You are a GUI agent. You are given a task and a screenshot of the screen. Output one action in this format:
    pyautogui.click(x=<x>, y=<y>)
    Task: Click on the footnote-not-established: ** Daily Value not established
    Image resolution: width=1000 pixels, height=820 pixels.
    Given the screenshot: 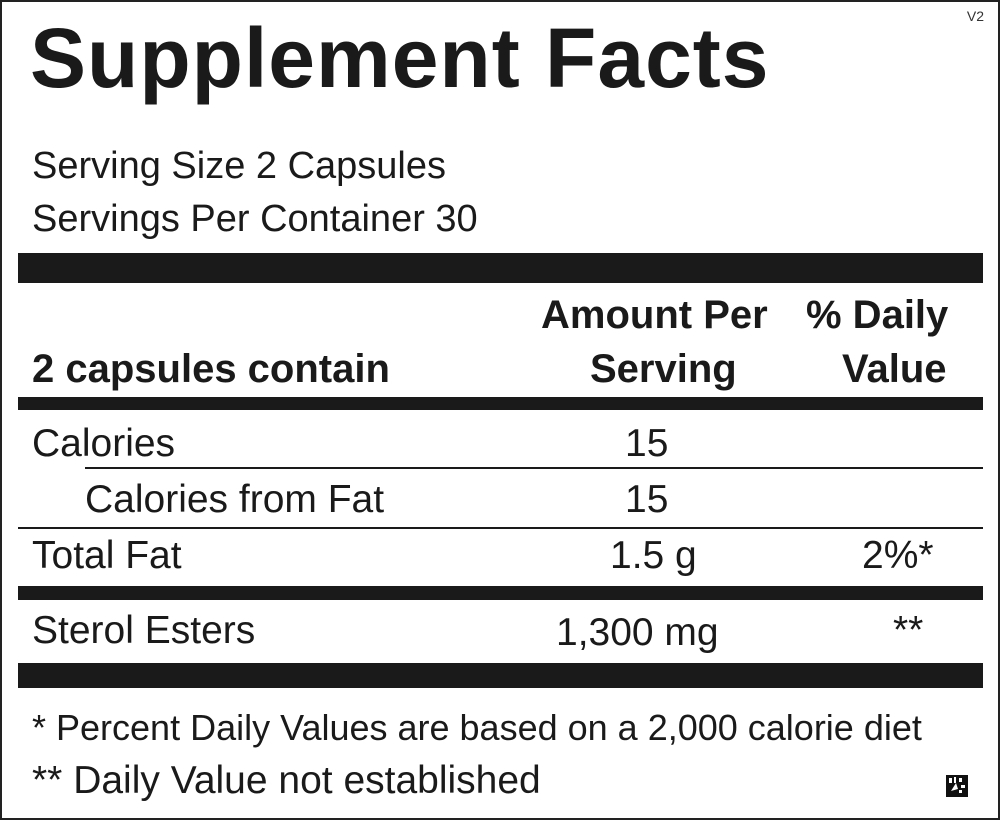 What is the action you would take?
    pyautogui.click(x=286, y=780)
    